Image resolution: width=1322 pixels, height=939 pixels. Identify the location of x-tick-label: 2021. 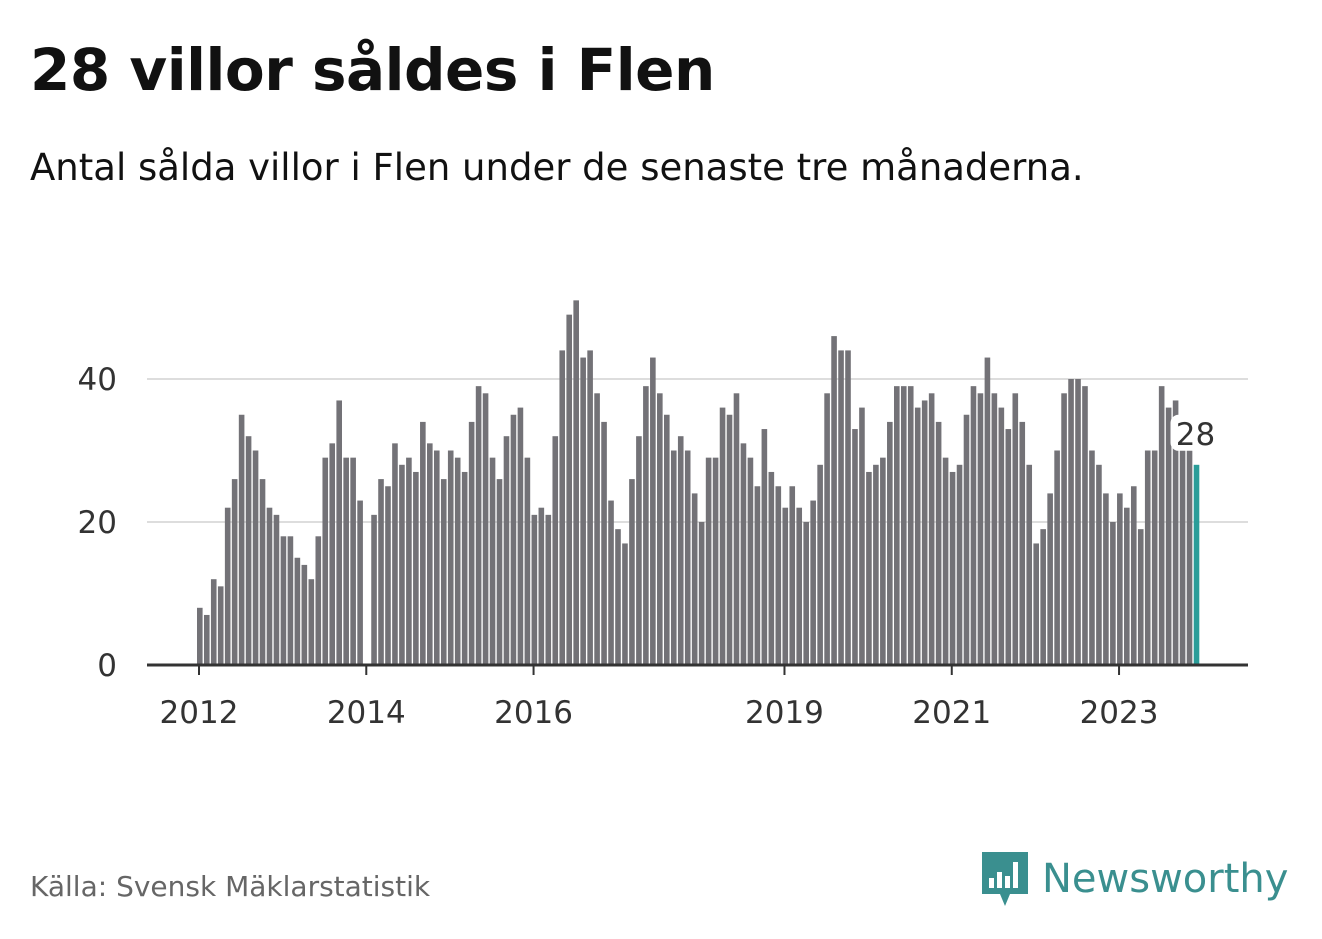
(951, 713).